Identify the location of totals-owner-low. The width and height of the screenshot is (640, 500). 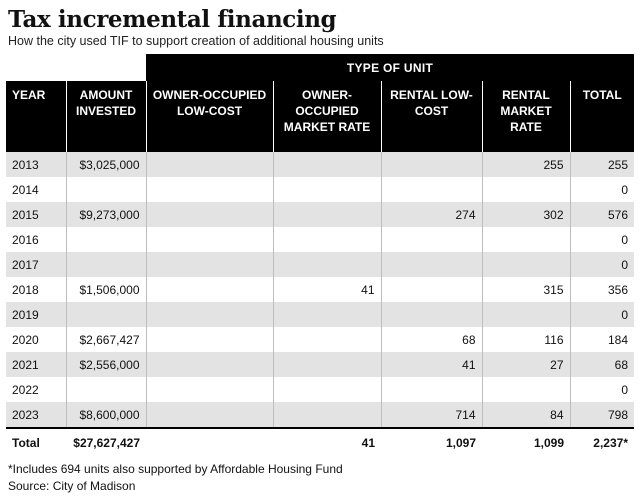
(209, 441).